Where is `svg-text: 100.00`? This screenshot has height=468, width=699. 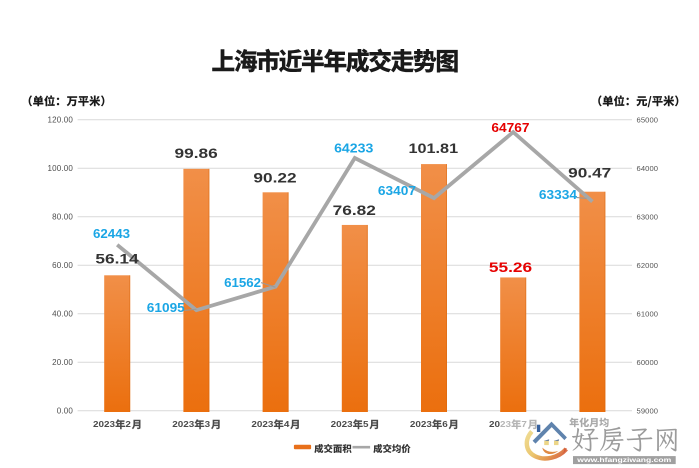
svg-text: 100.00 is located at coordinates (60, 168).